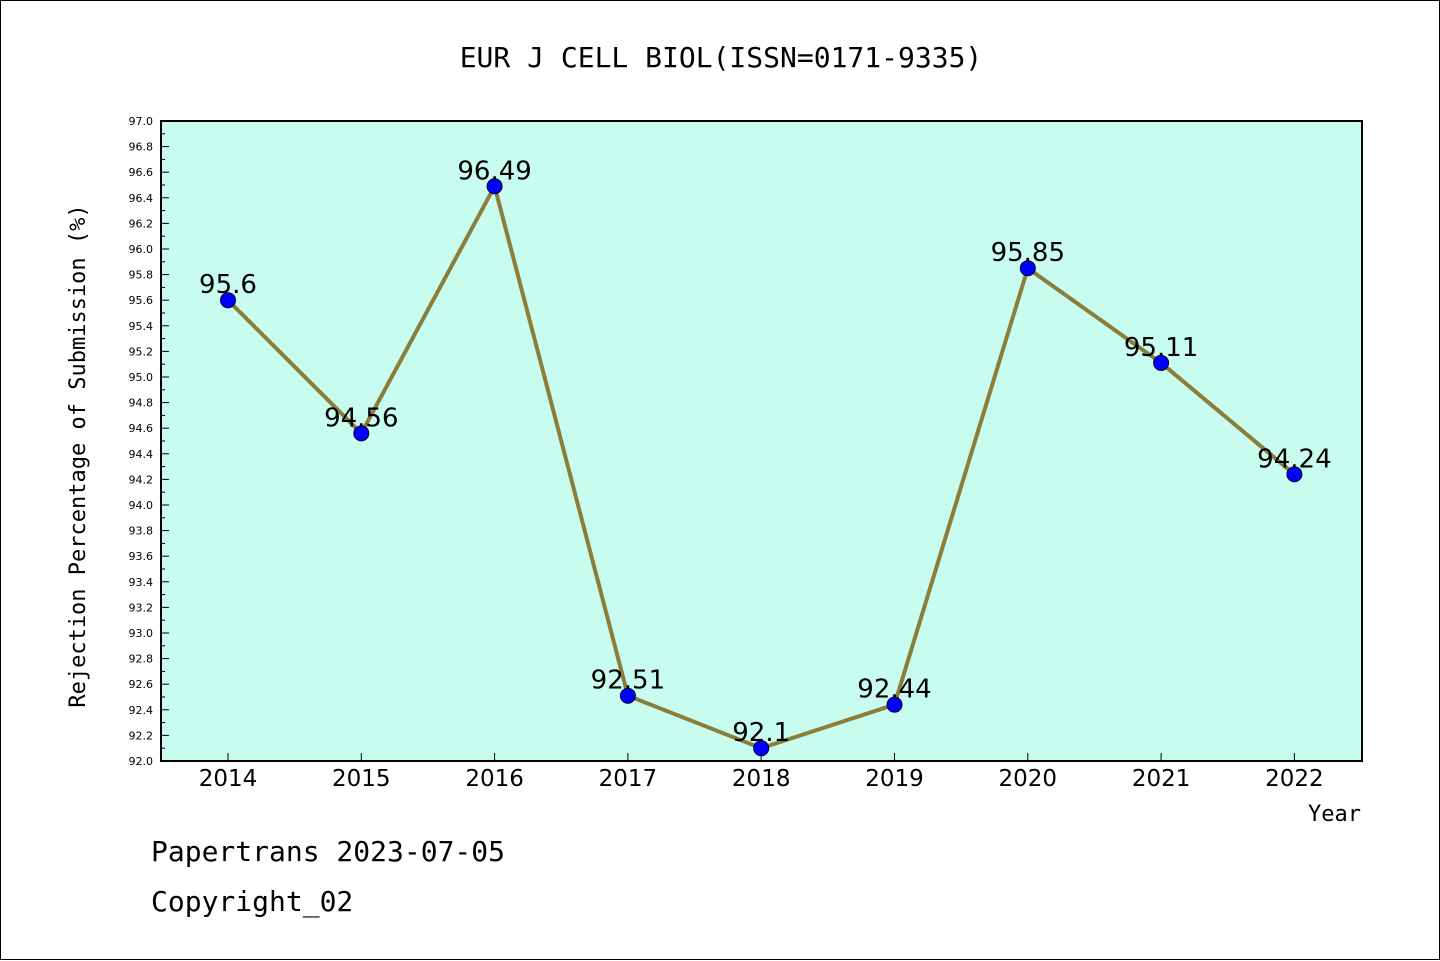 This screenshot has width=1440, height=961. What do you see at coordinates (141, 249) in the screenshot?
I see `y-tick-label: 96.0` at bounding box center [141, 249].